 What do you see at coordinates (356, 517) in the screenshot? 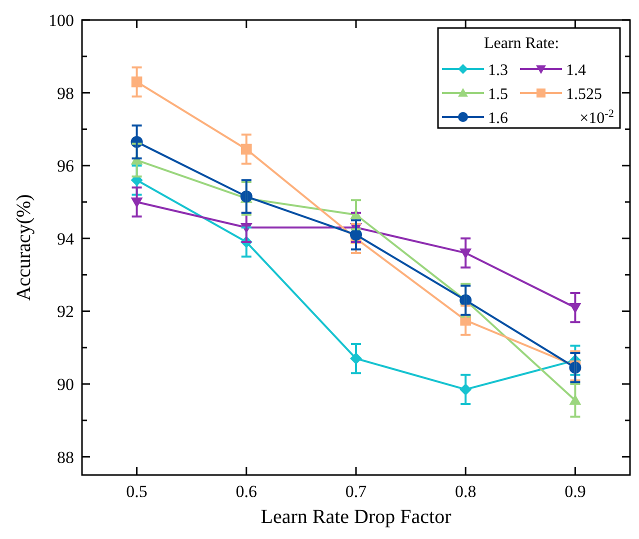
I see `x-axis-title: Learn Rate Drop Factor` at bounding box center [356, 517].